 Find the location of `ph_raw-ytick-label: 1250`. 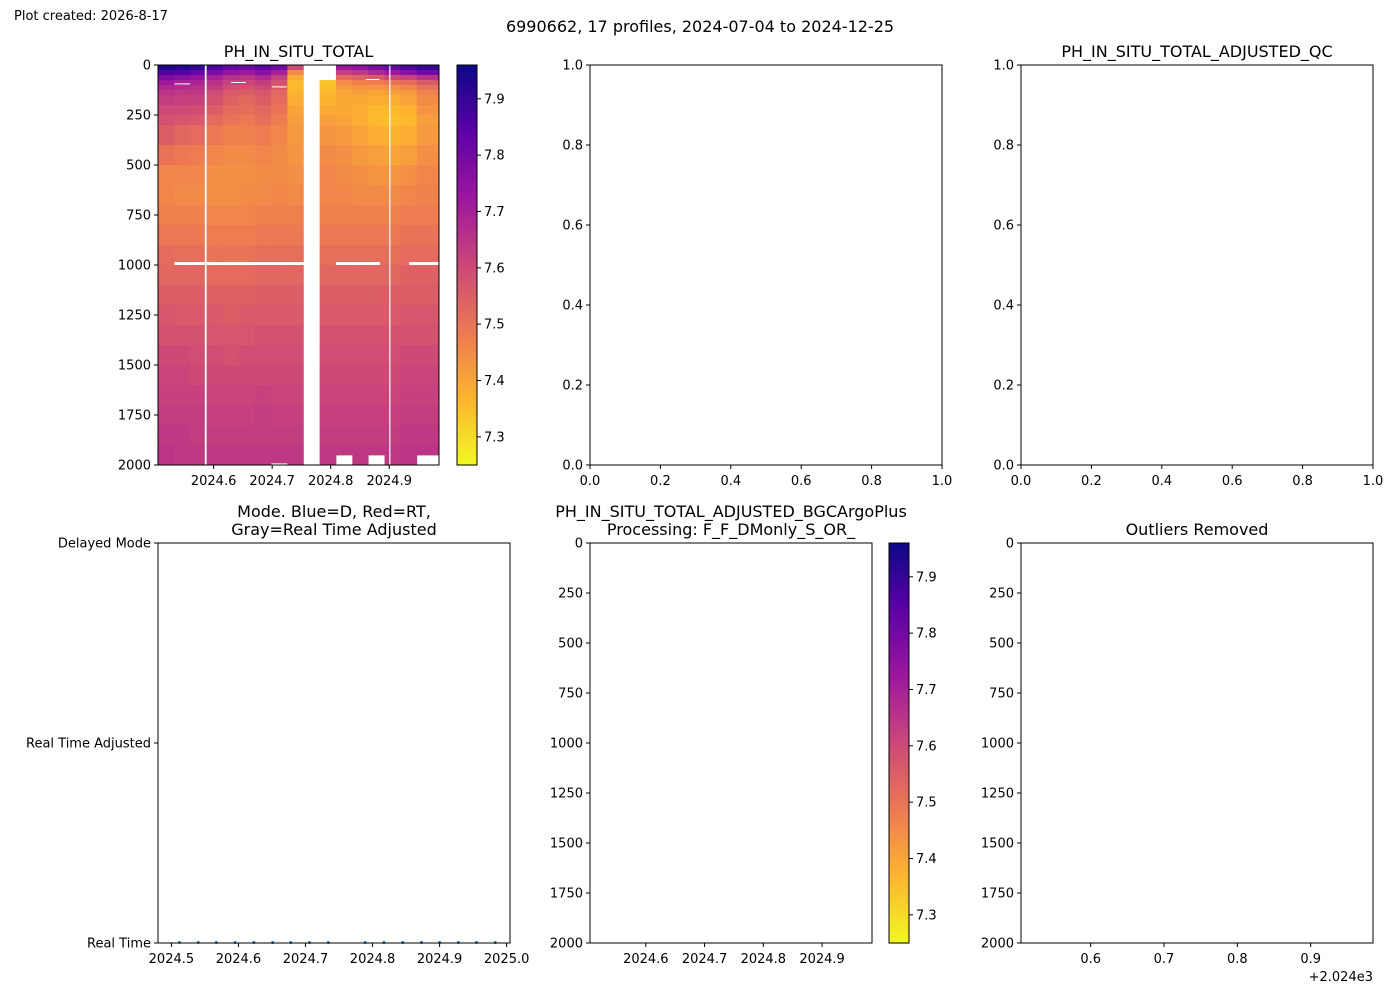

ph_raw-ytick-label: 1250 is located at coordinates (134, 316).